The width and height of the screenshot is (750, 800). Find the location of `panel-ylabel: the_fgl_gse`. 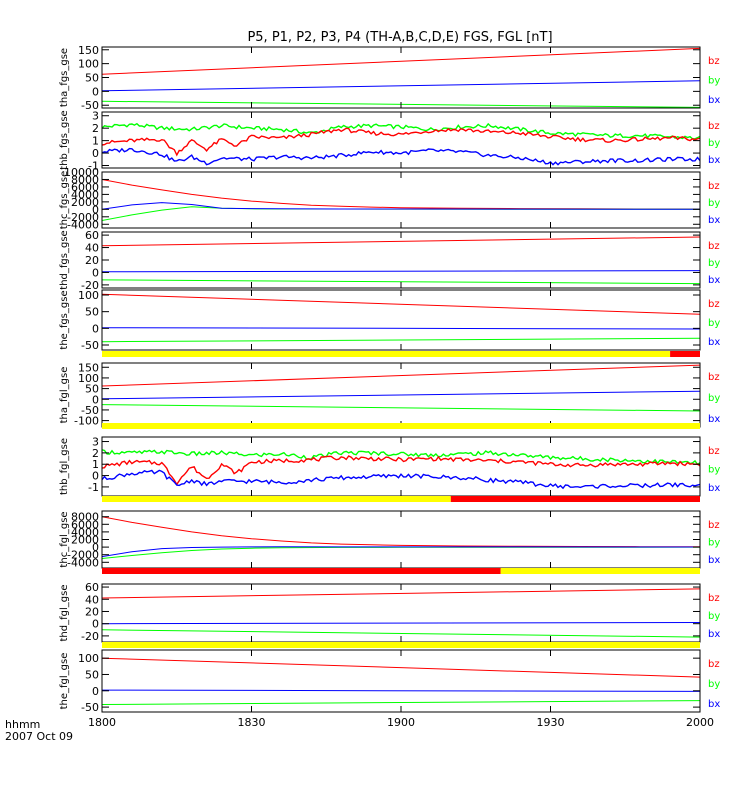

panel-ylabel: the_fgl_gse is located at coordinates (64, 681).